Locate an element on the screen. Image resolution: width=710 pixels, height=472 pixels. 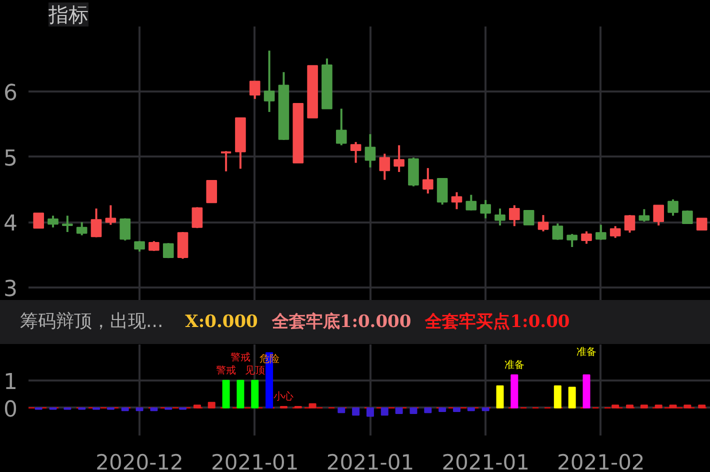
x-tick-label: 2020-12 is located at coordinates (140, 461).